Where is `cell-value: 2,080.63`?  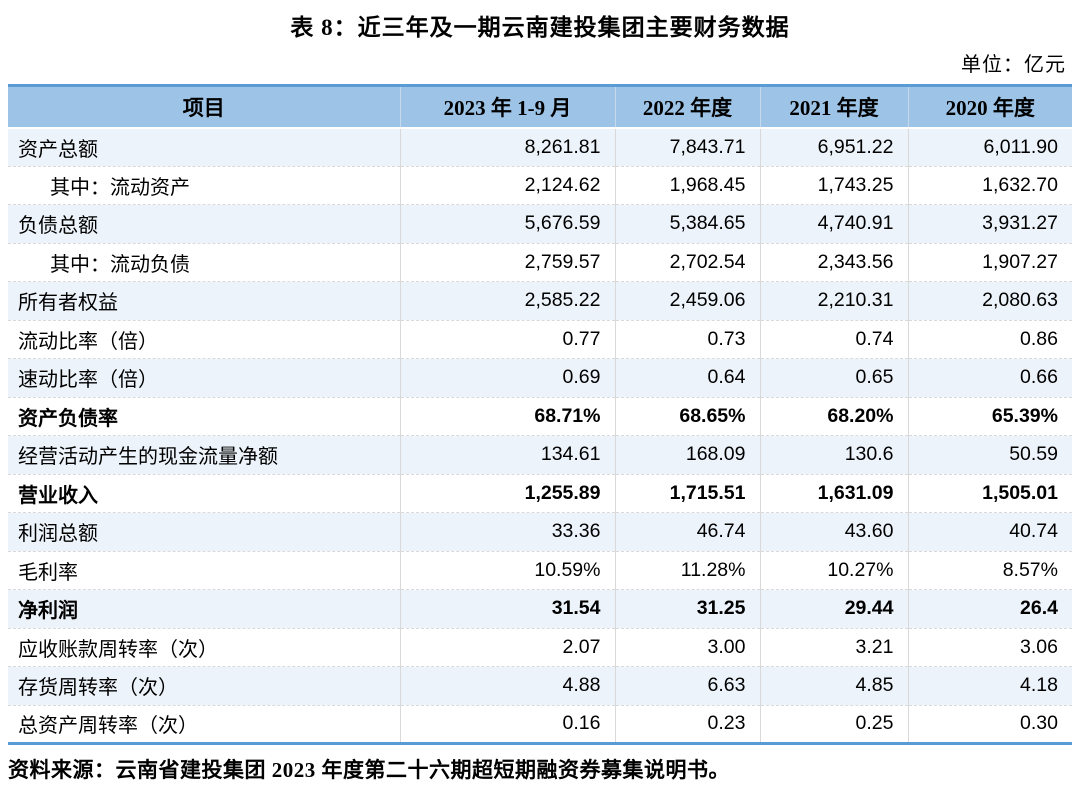 cell-value: 2,080.63 is located at coordinates (989, 301).